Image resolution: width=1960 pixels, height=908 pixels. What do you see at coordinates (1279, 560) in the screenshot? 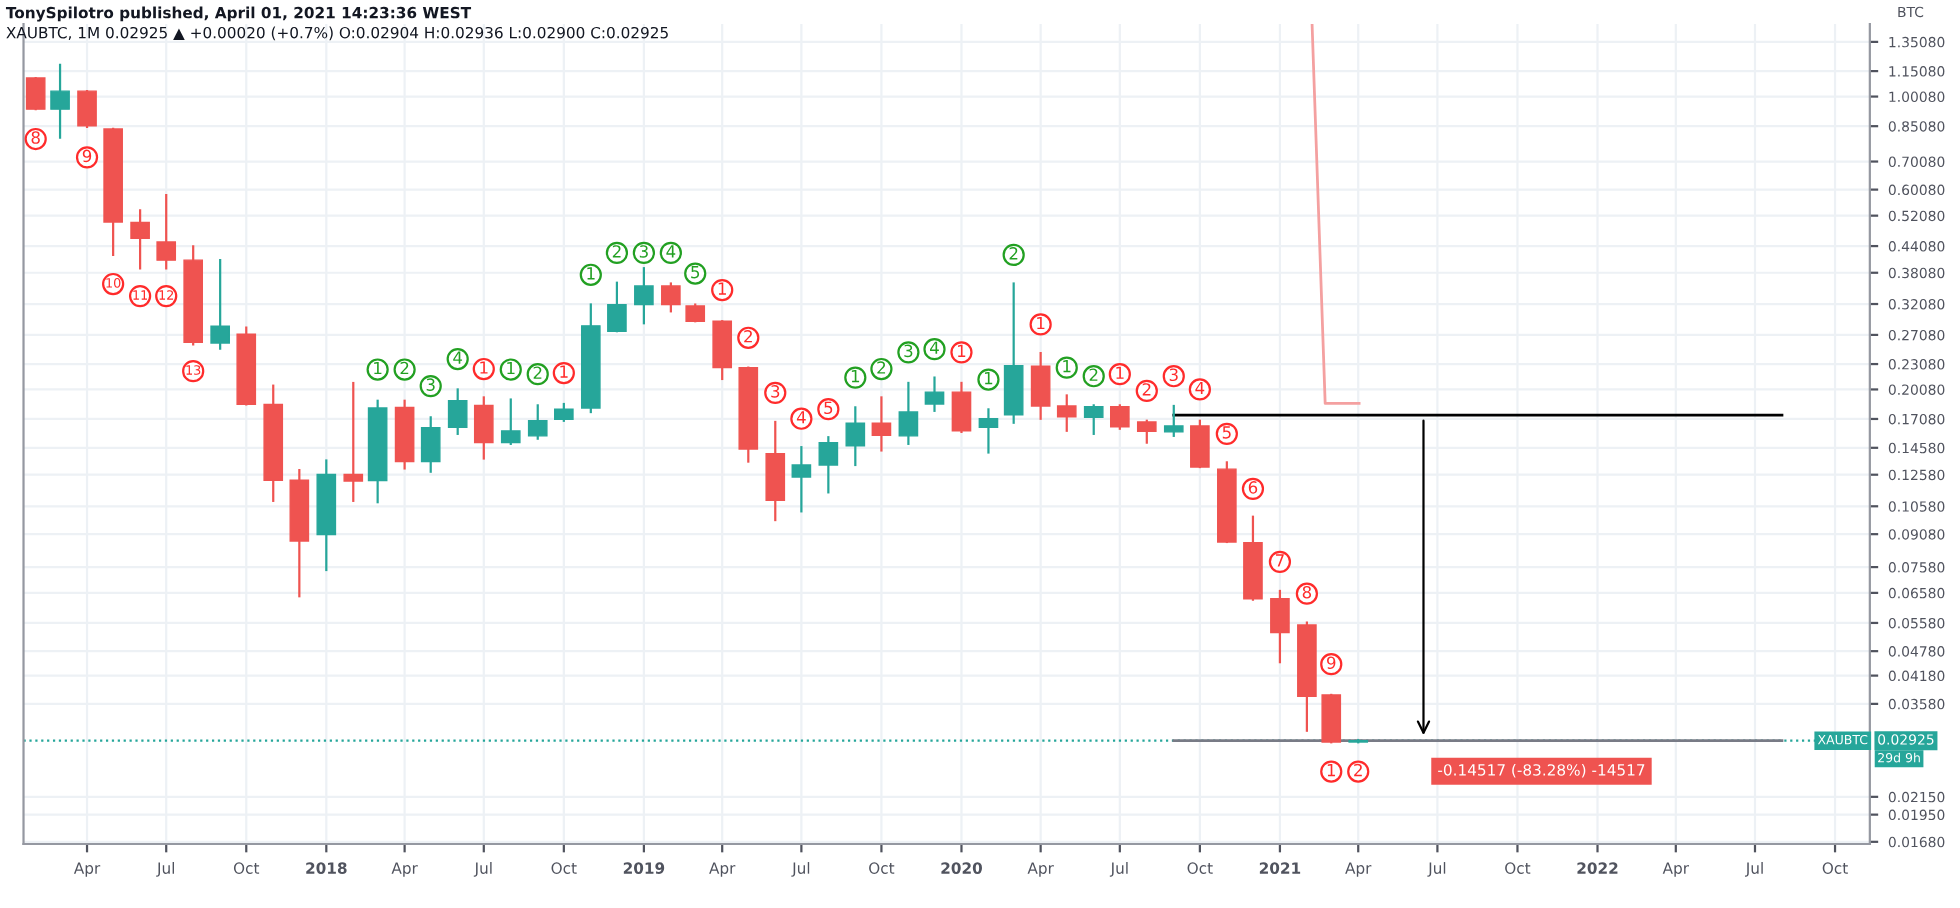
I see `annotation: 7` at bounding box center [1279, 560].